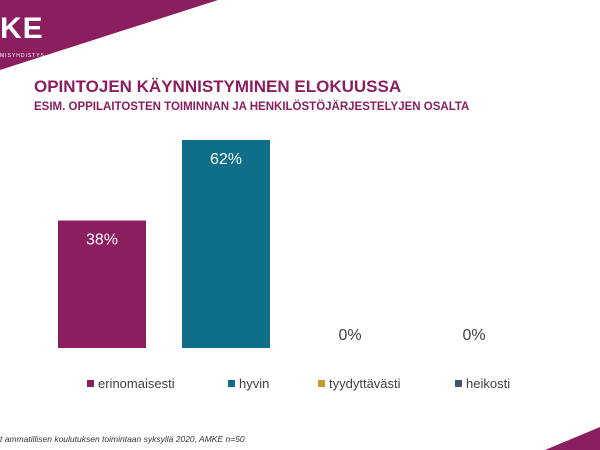  Describe the element at coordinates (136, 383) in the screenshot. I see `legend-label-erinomaisesti: erinomaisesti` at that location.